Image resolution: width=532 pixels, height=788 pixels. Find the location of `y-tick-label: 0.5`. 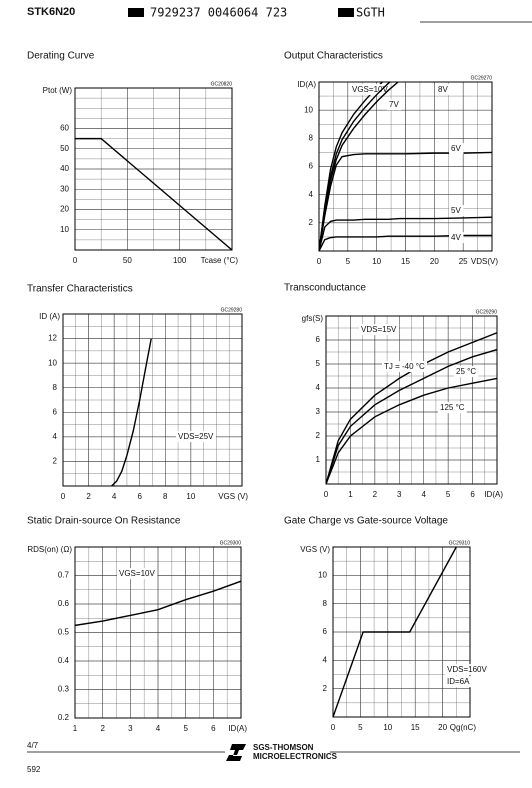

y-tick-label: 0.5 is located at coordinates (64, 632).